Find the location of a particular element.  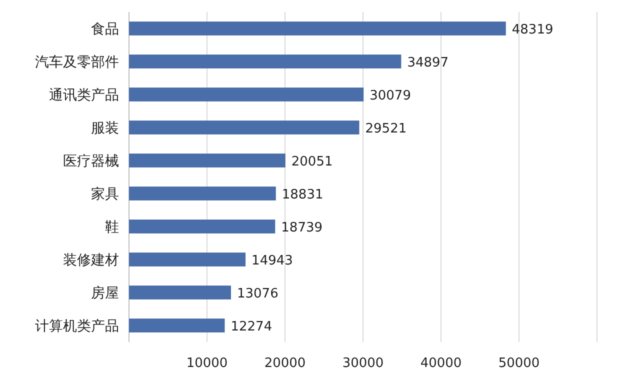

data-label: 12274 is located at coordinates (251, 327).